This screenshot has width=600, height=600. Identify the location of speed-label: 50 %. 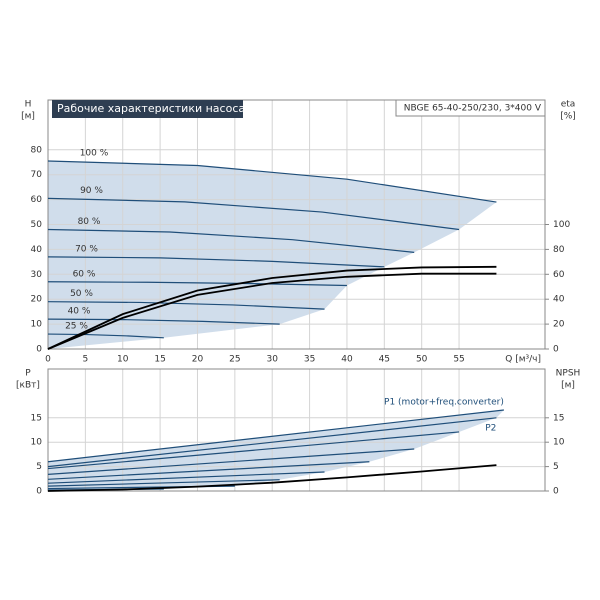
(81, 294).